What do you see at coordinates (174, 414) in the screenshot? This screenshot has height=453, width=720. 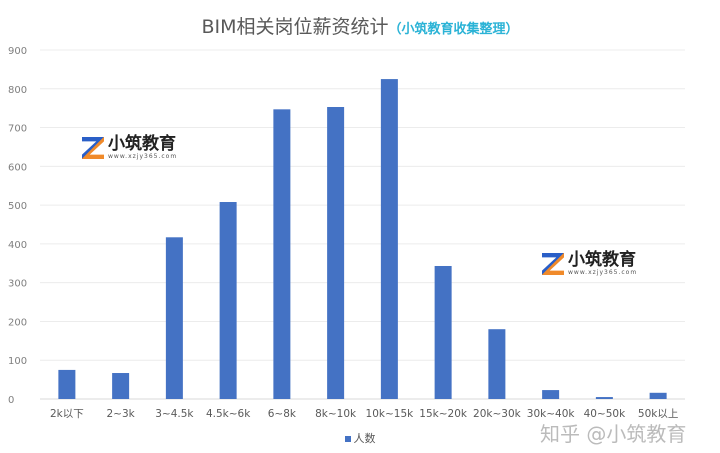 I see `x-tick-label: 3~4.5k` at bounding box center [174, 414].